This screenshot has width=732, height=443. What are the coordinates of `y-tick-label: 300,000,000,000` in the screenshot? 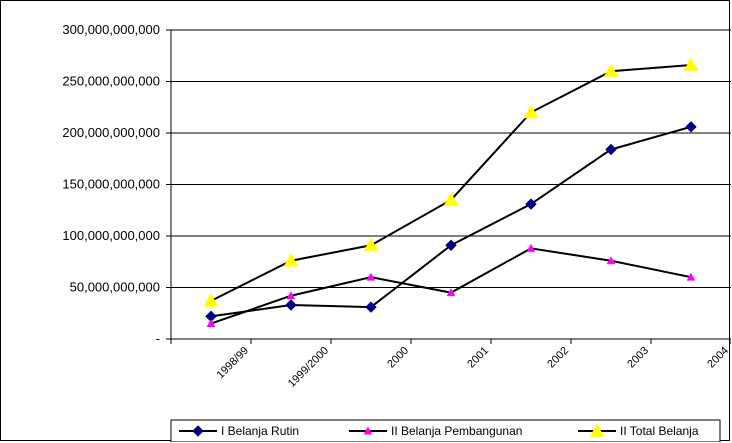 It's located at (111, 29).